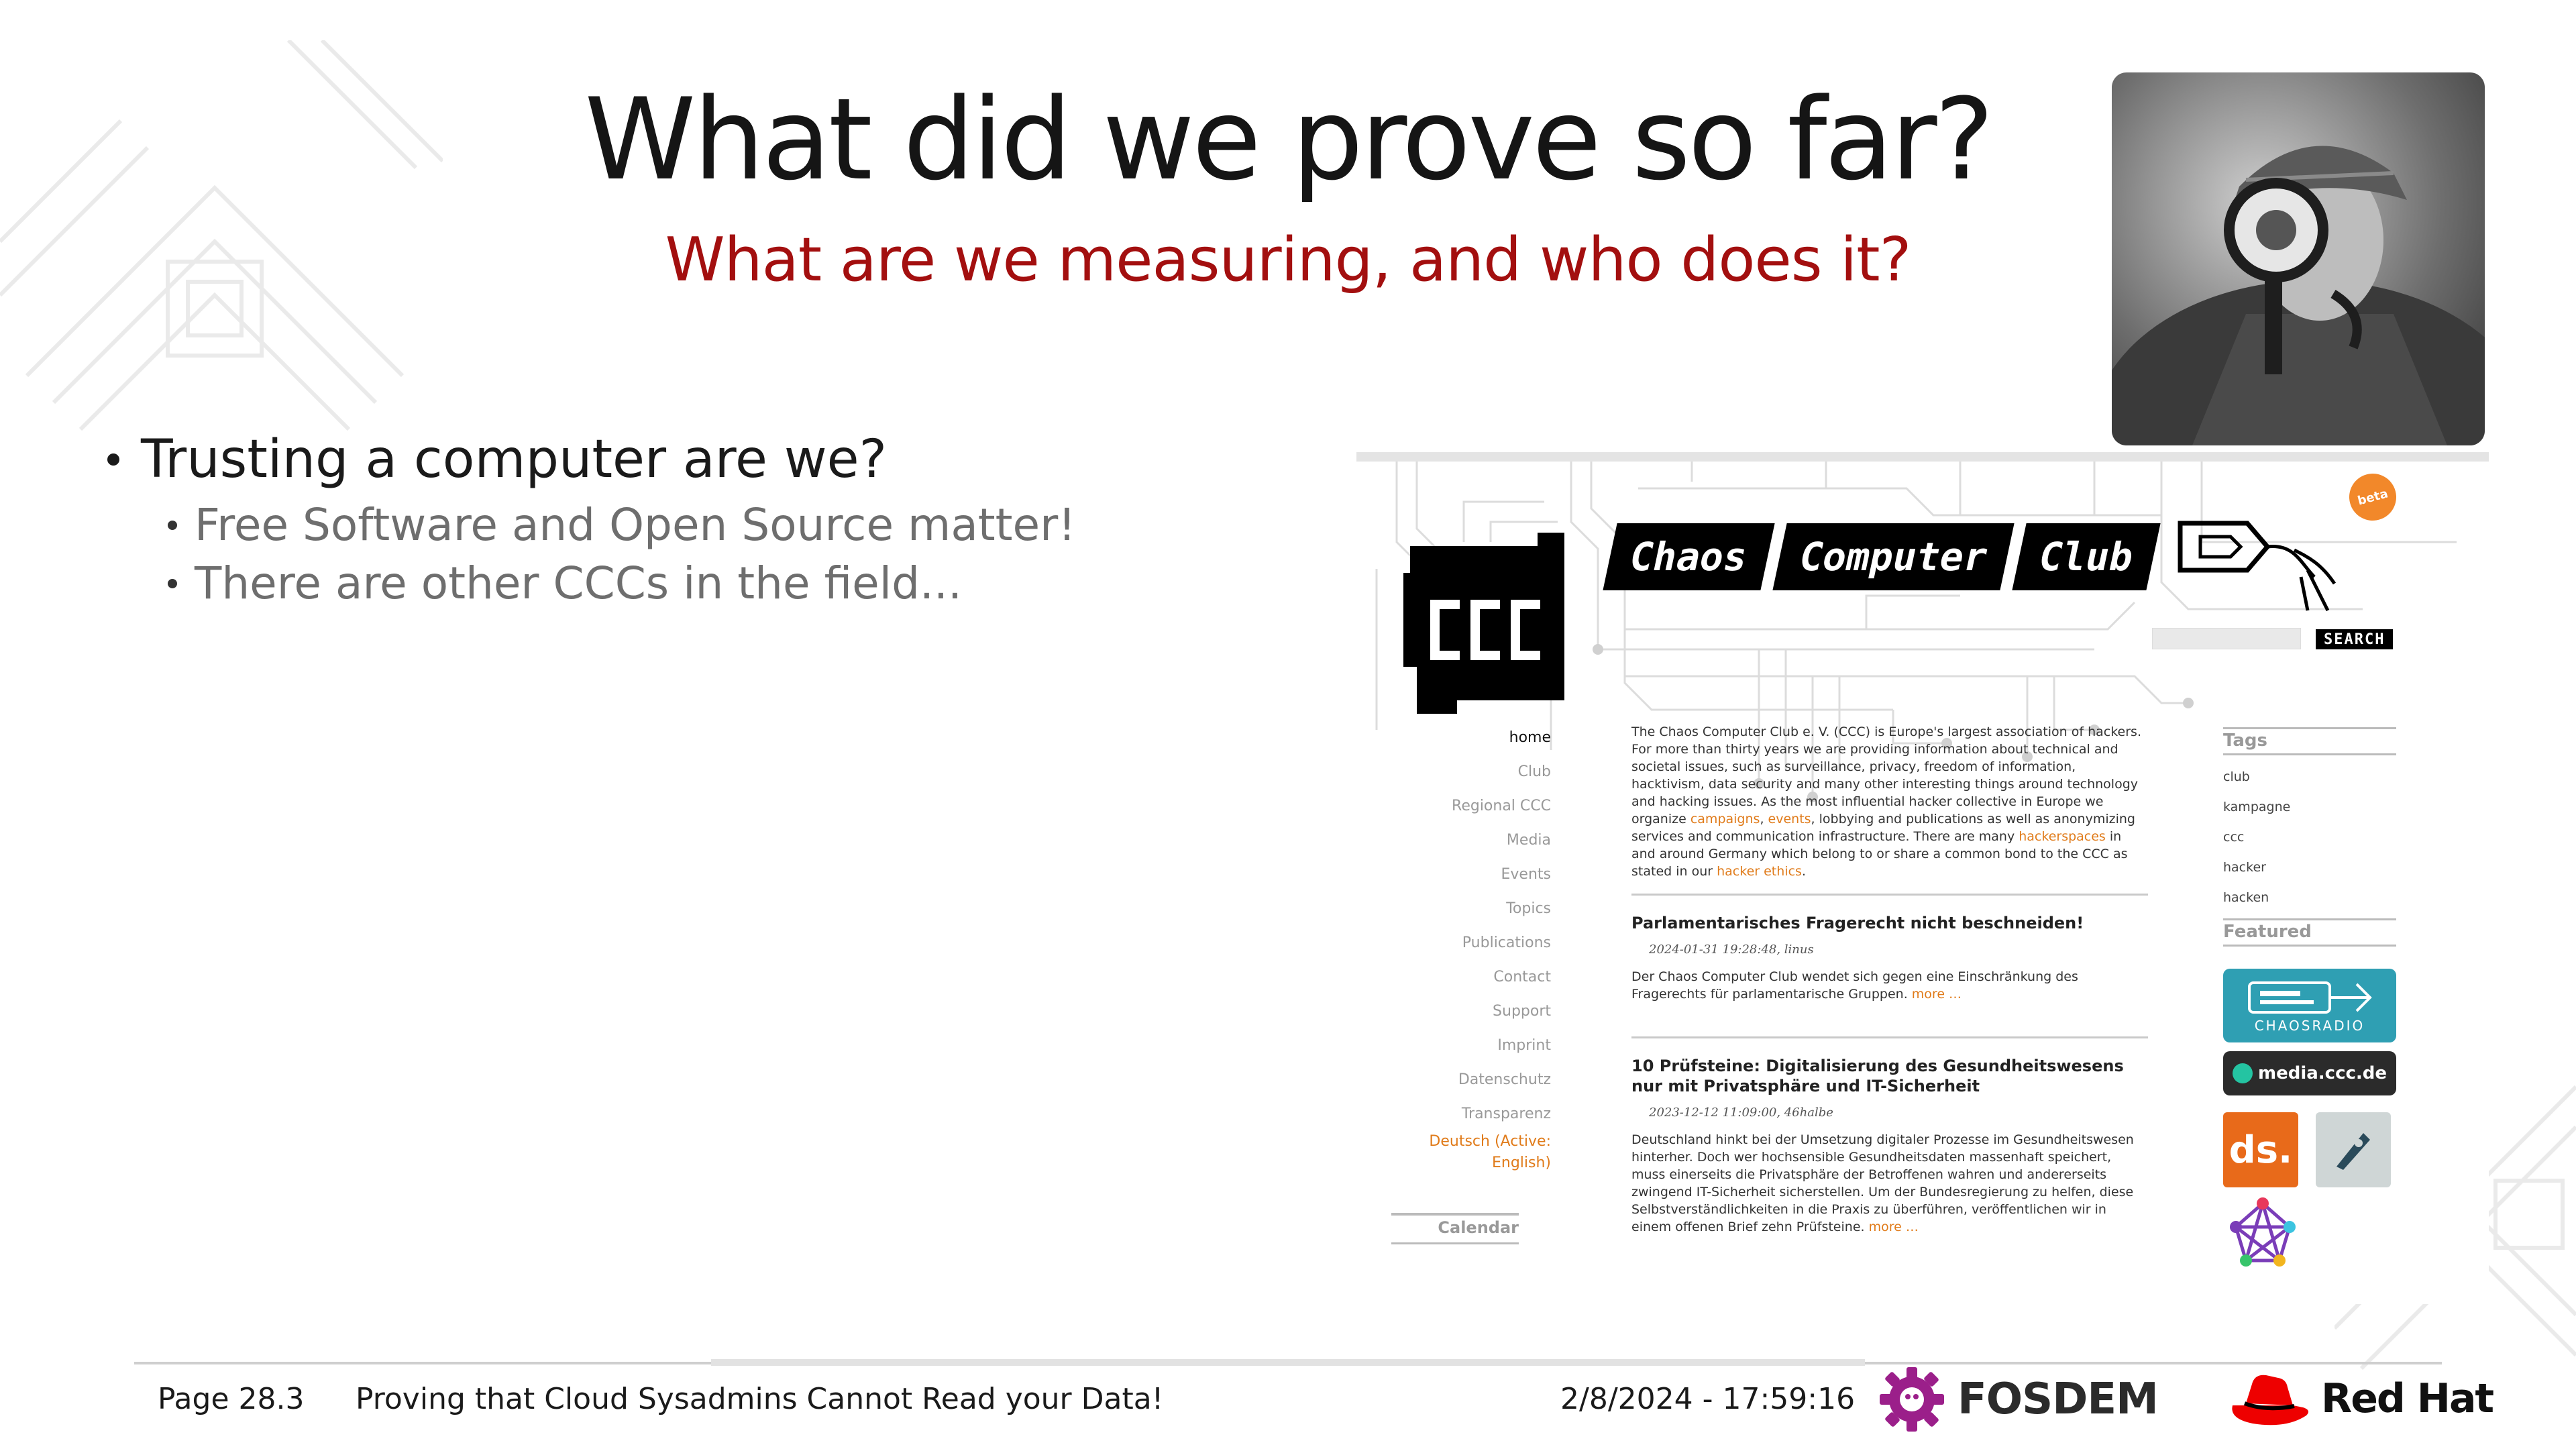  Describe the element at coordinates (1455, 1228) in the screenshot. I see `calendar-heading: Calendar` at that location.